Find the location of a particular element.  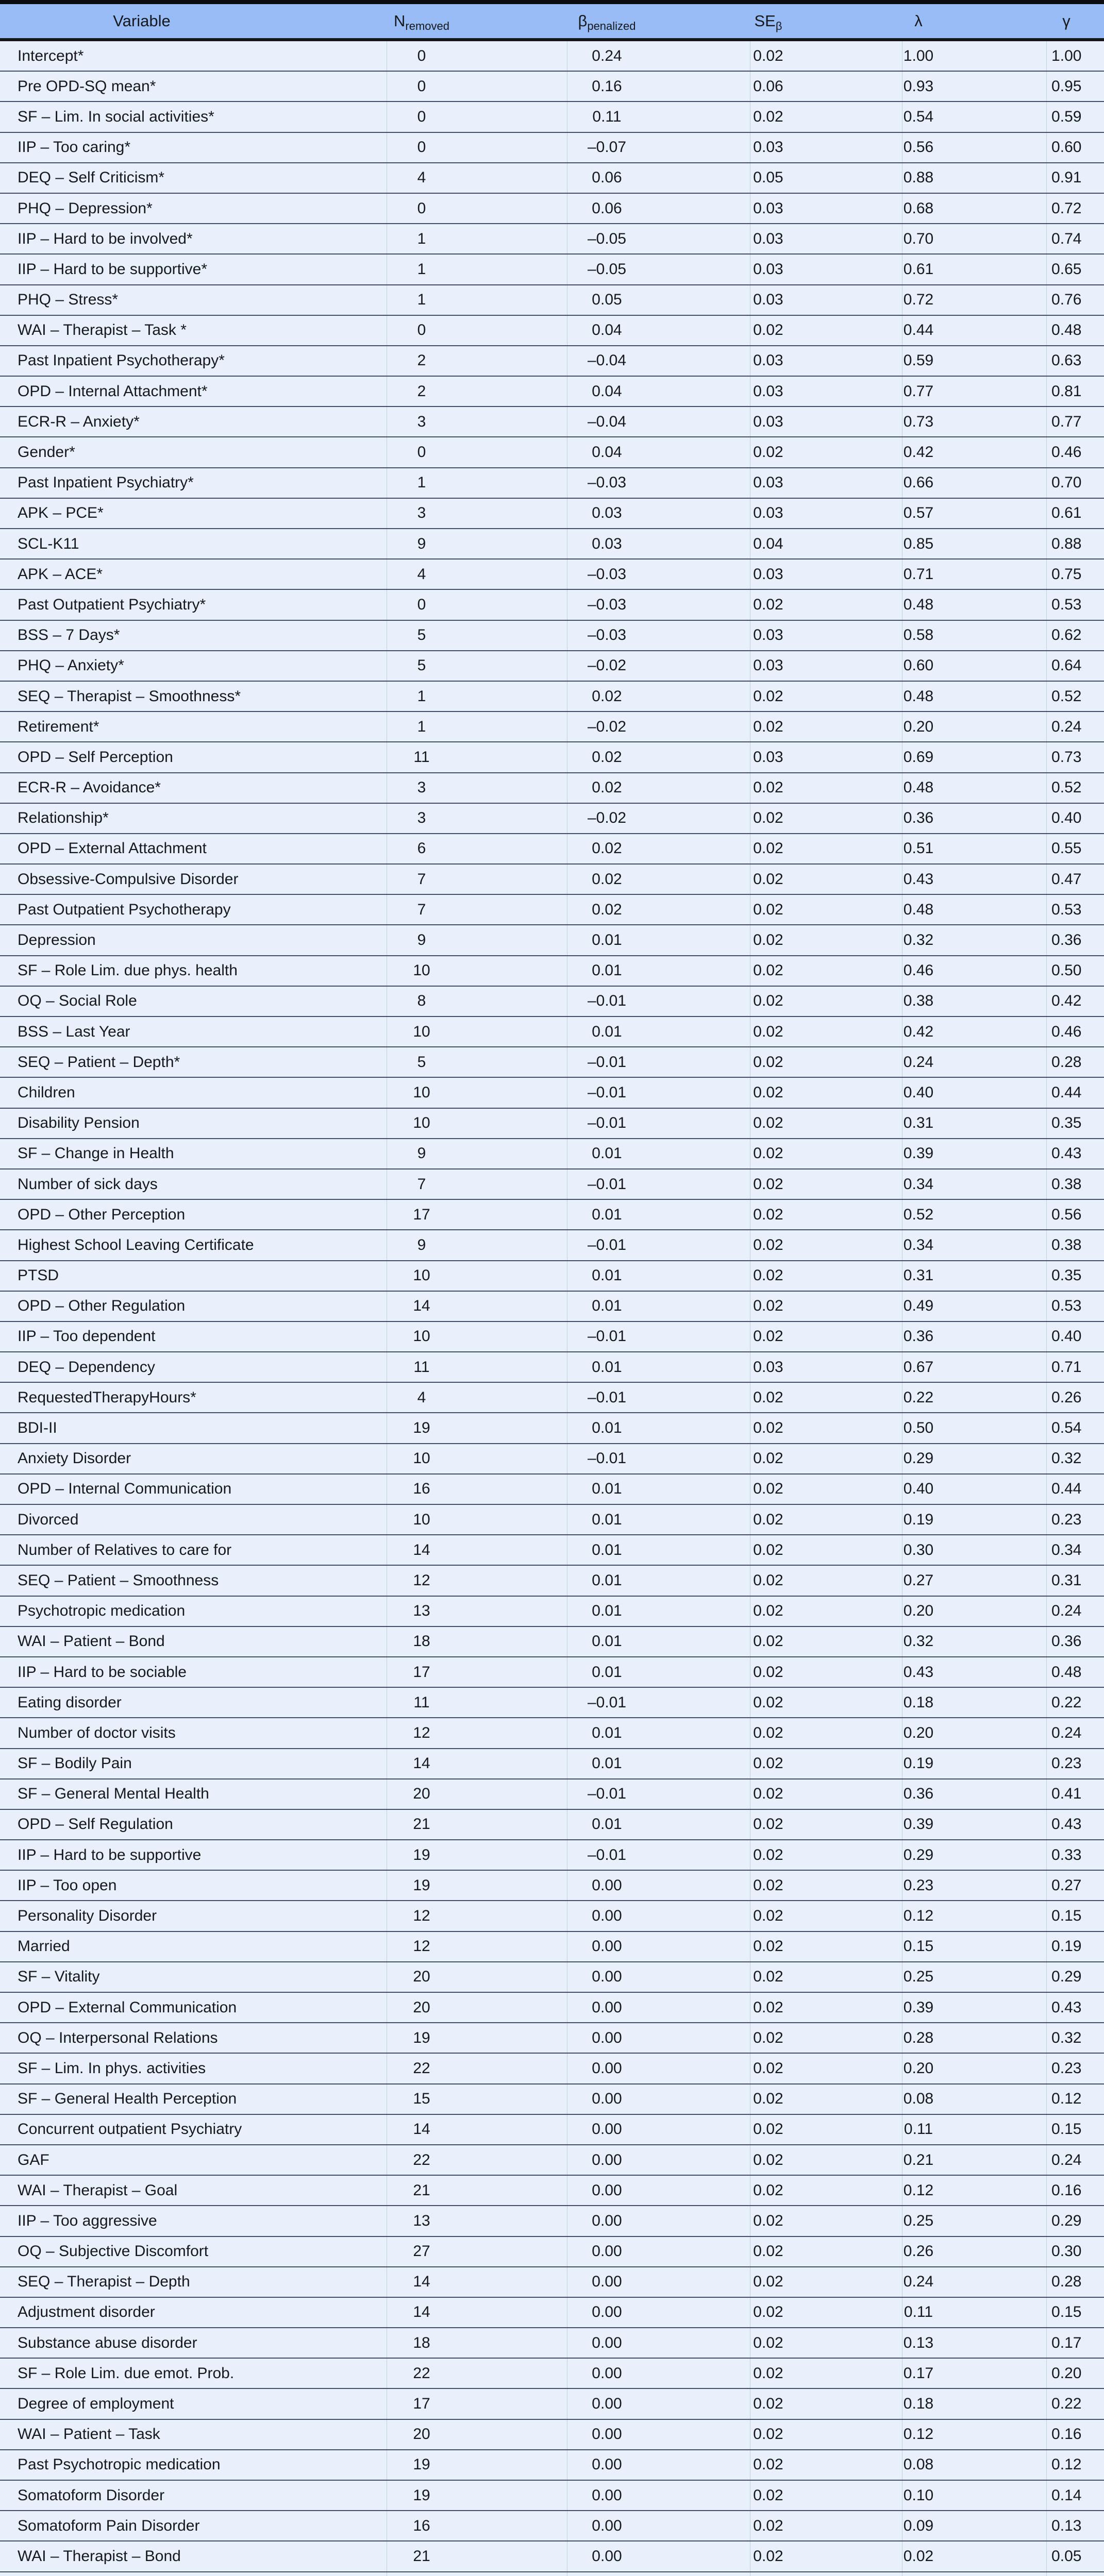

cell-lambda: 0.46 is located at coordinates (974, 971).